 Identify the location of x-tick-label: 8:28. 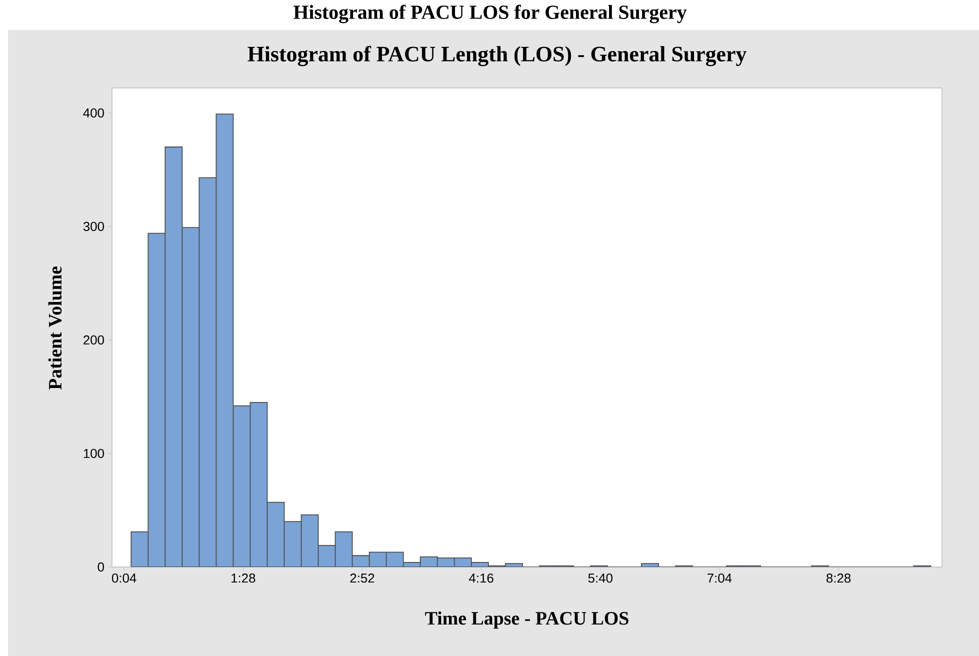
(838, 578).